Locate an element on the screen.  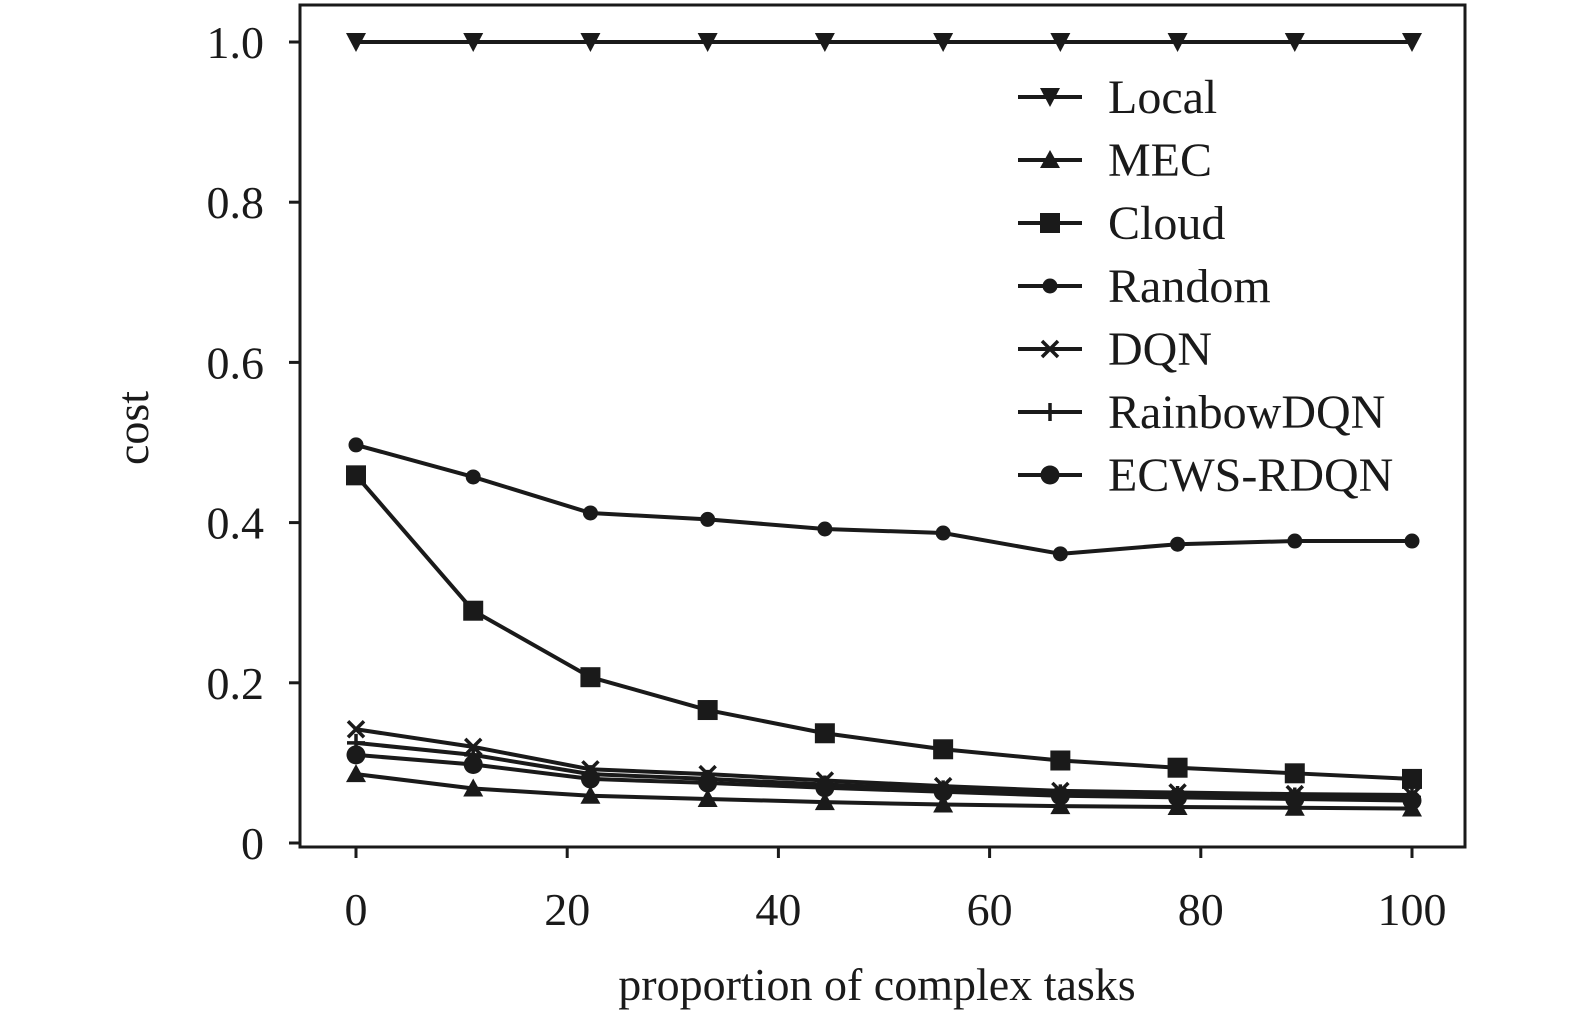
legend-item-mec: MEC is located at coordinates (1115, 160).